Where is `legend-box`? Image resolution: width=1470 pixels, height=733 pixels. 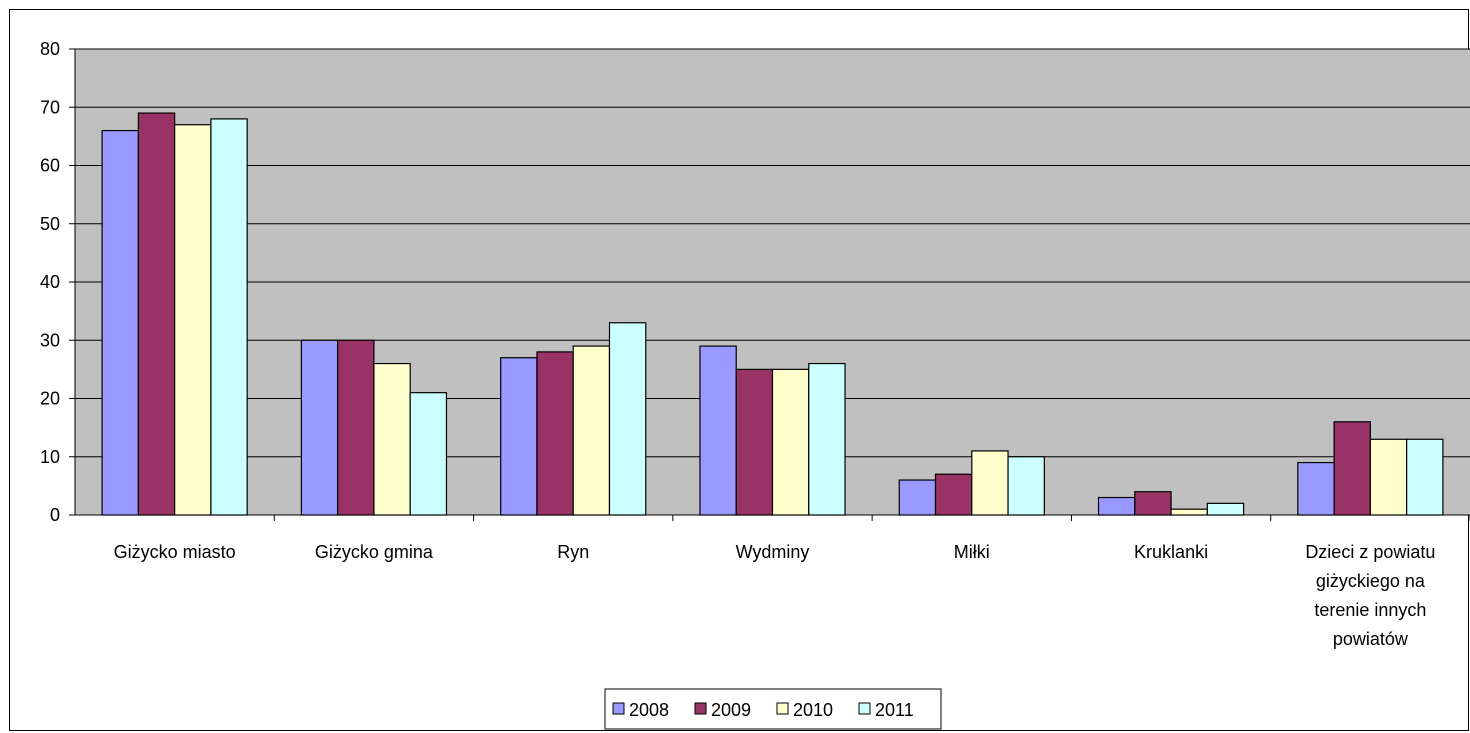 legend-box is located at coordinates (773, 709).